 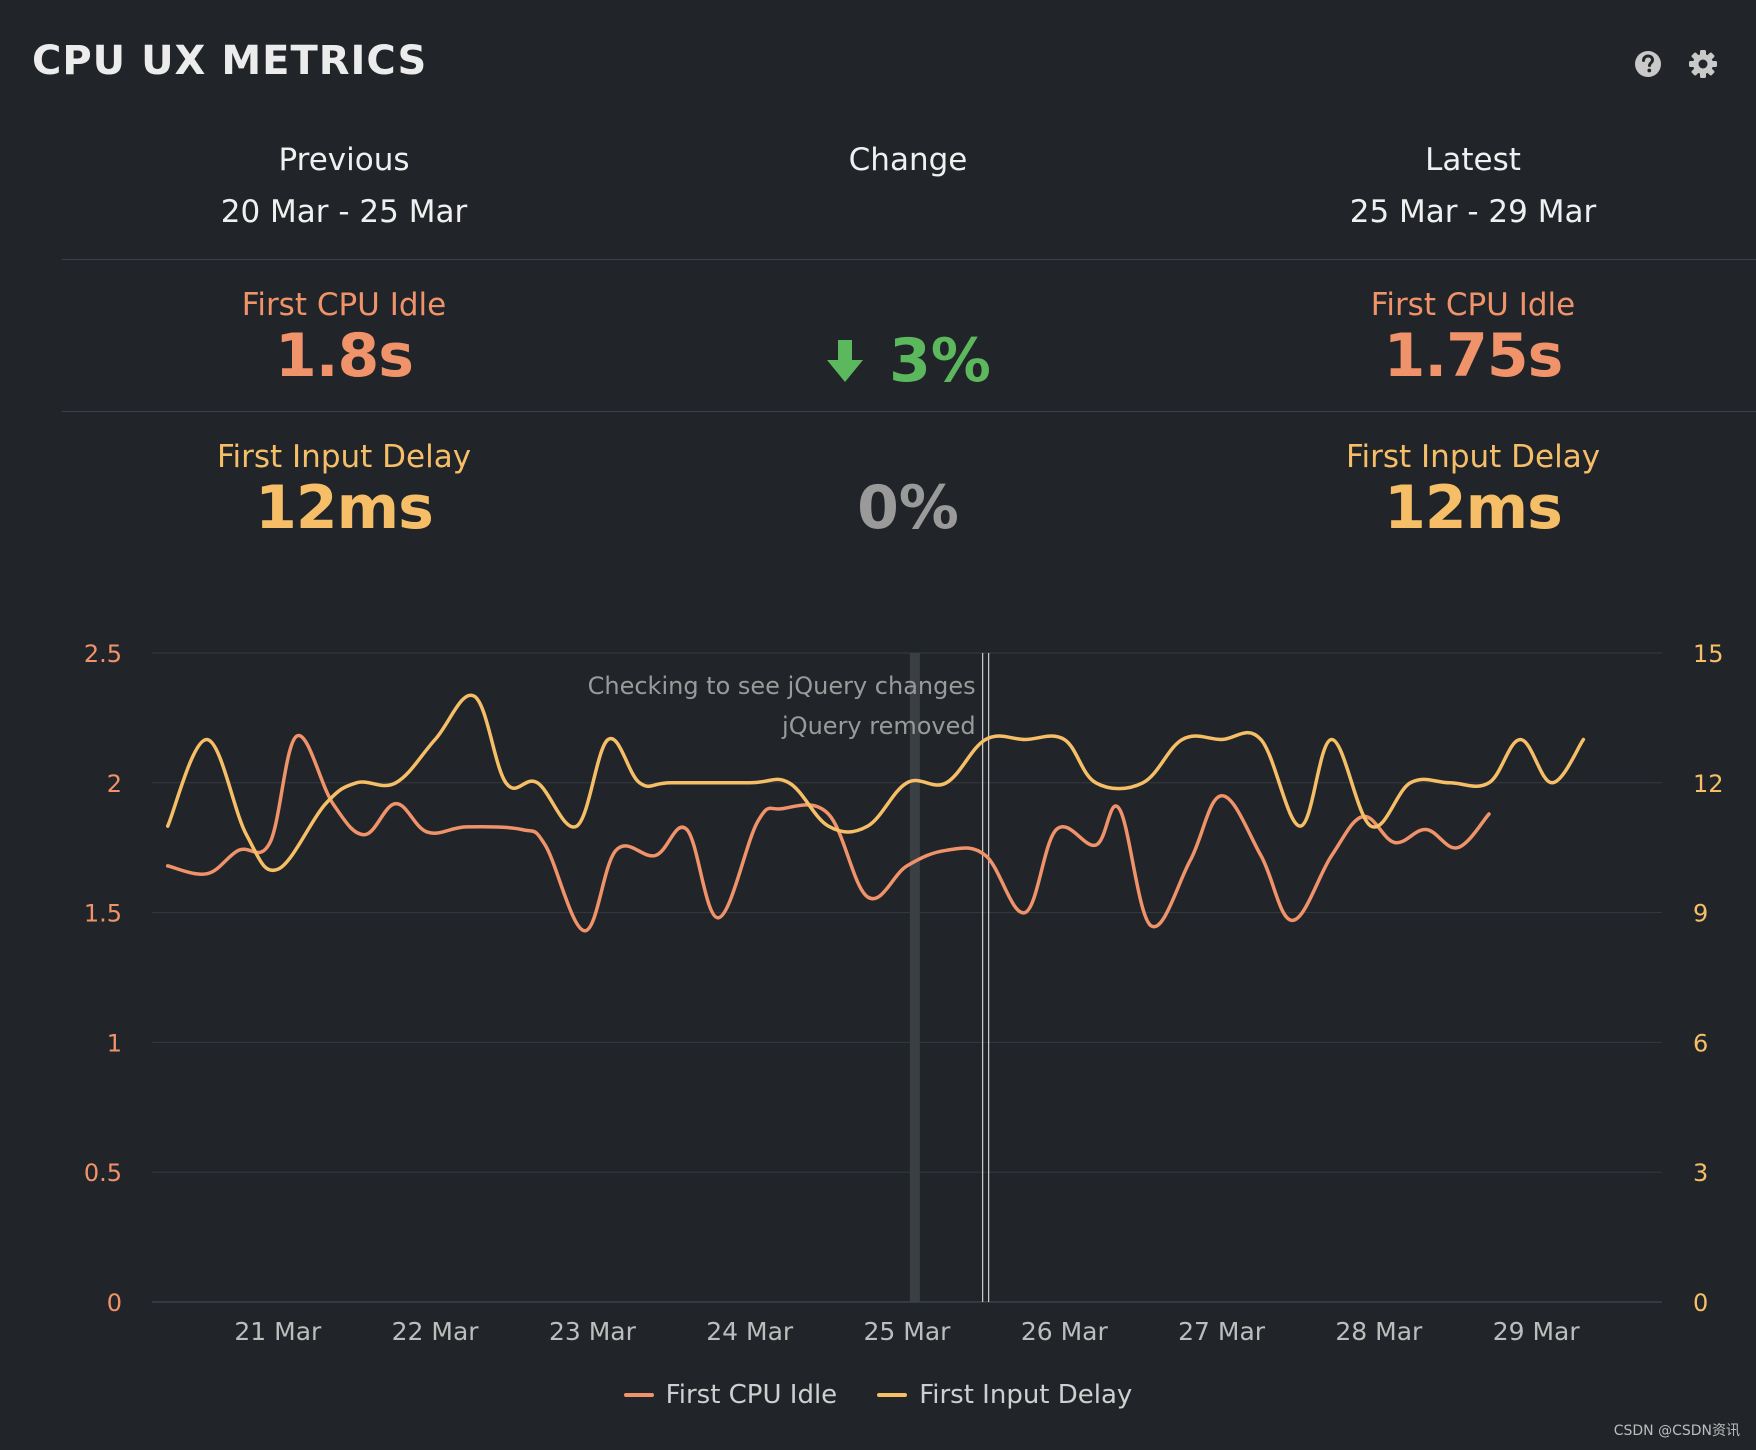 I want to click on change-value: 3%, so click(x=940, y=361).